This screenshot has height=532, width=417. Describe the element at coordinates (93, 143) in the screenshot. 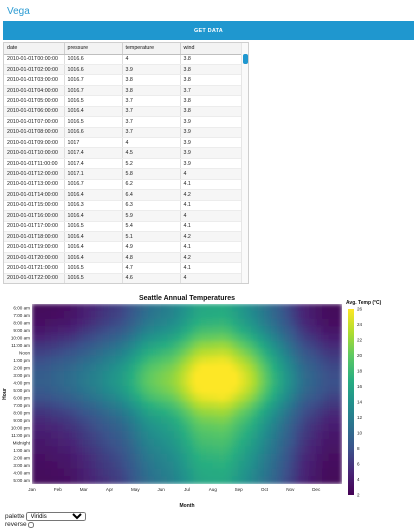

I see `table-cell-pressure: 1017` at that location.